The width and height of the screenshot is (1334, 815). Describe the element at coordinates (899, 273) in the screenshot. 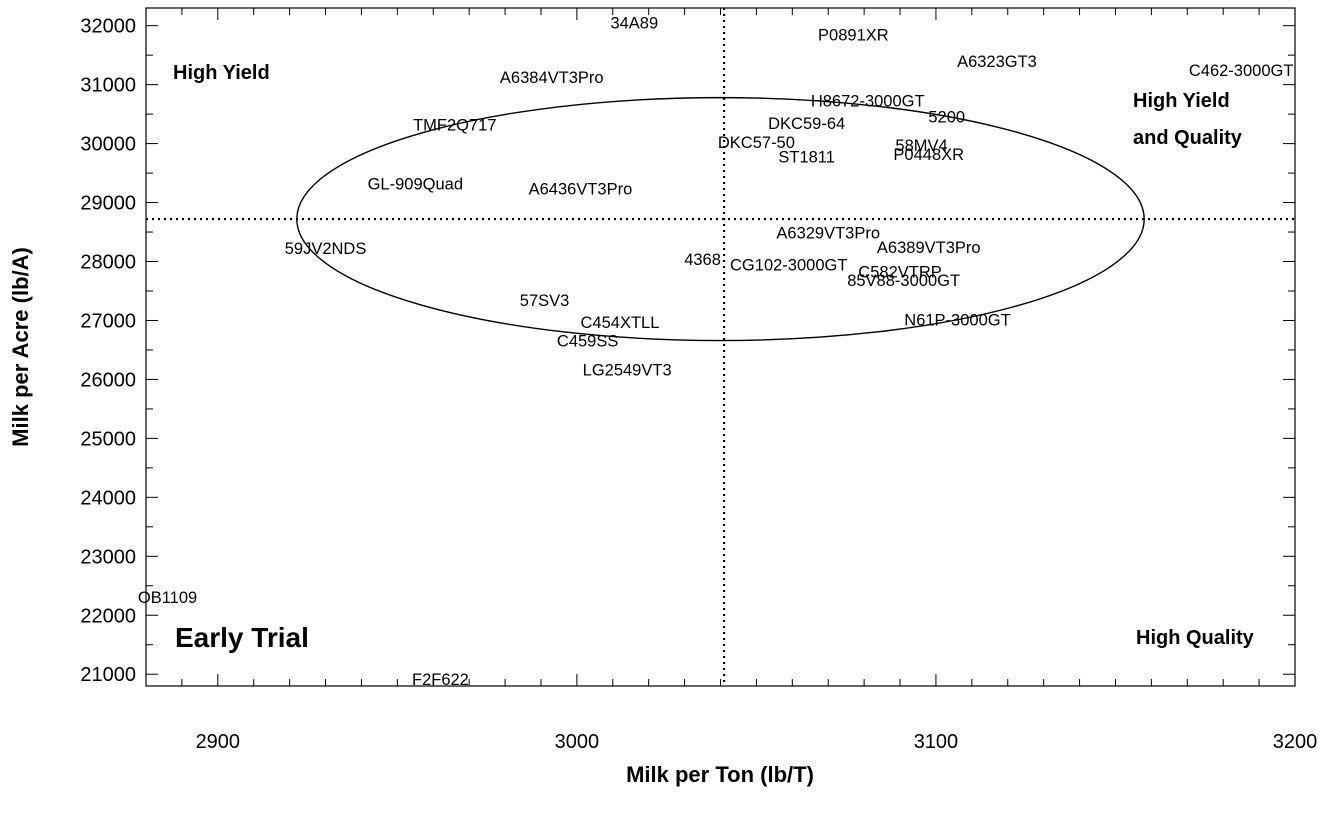

I see `point-label: C582VTRP` at that location.